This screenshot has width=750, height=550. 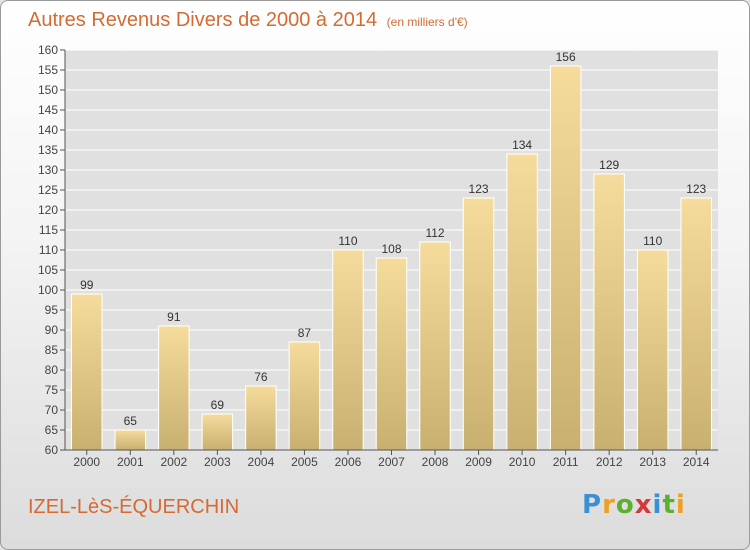 I want to click on bar-value-label: 65, so click(x=131, y=421).